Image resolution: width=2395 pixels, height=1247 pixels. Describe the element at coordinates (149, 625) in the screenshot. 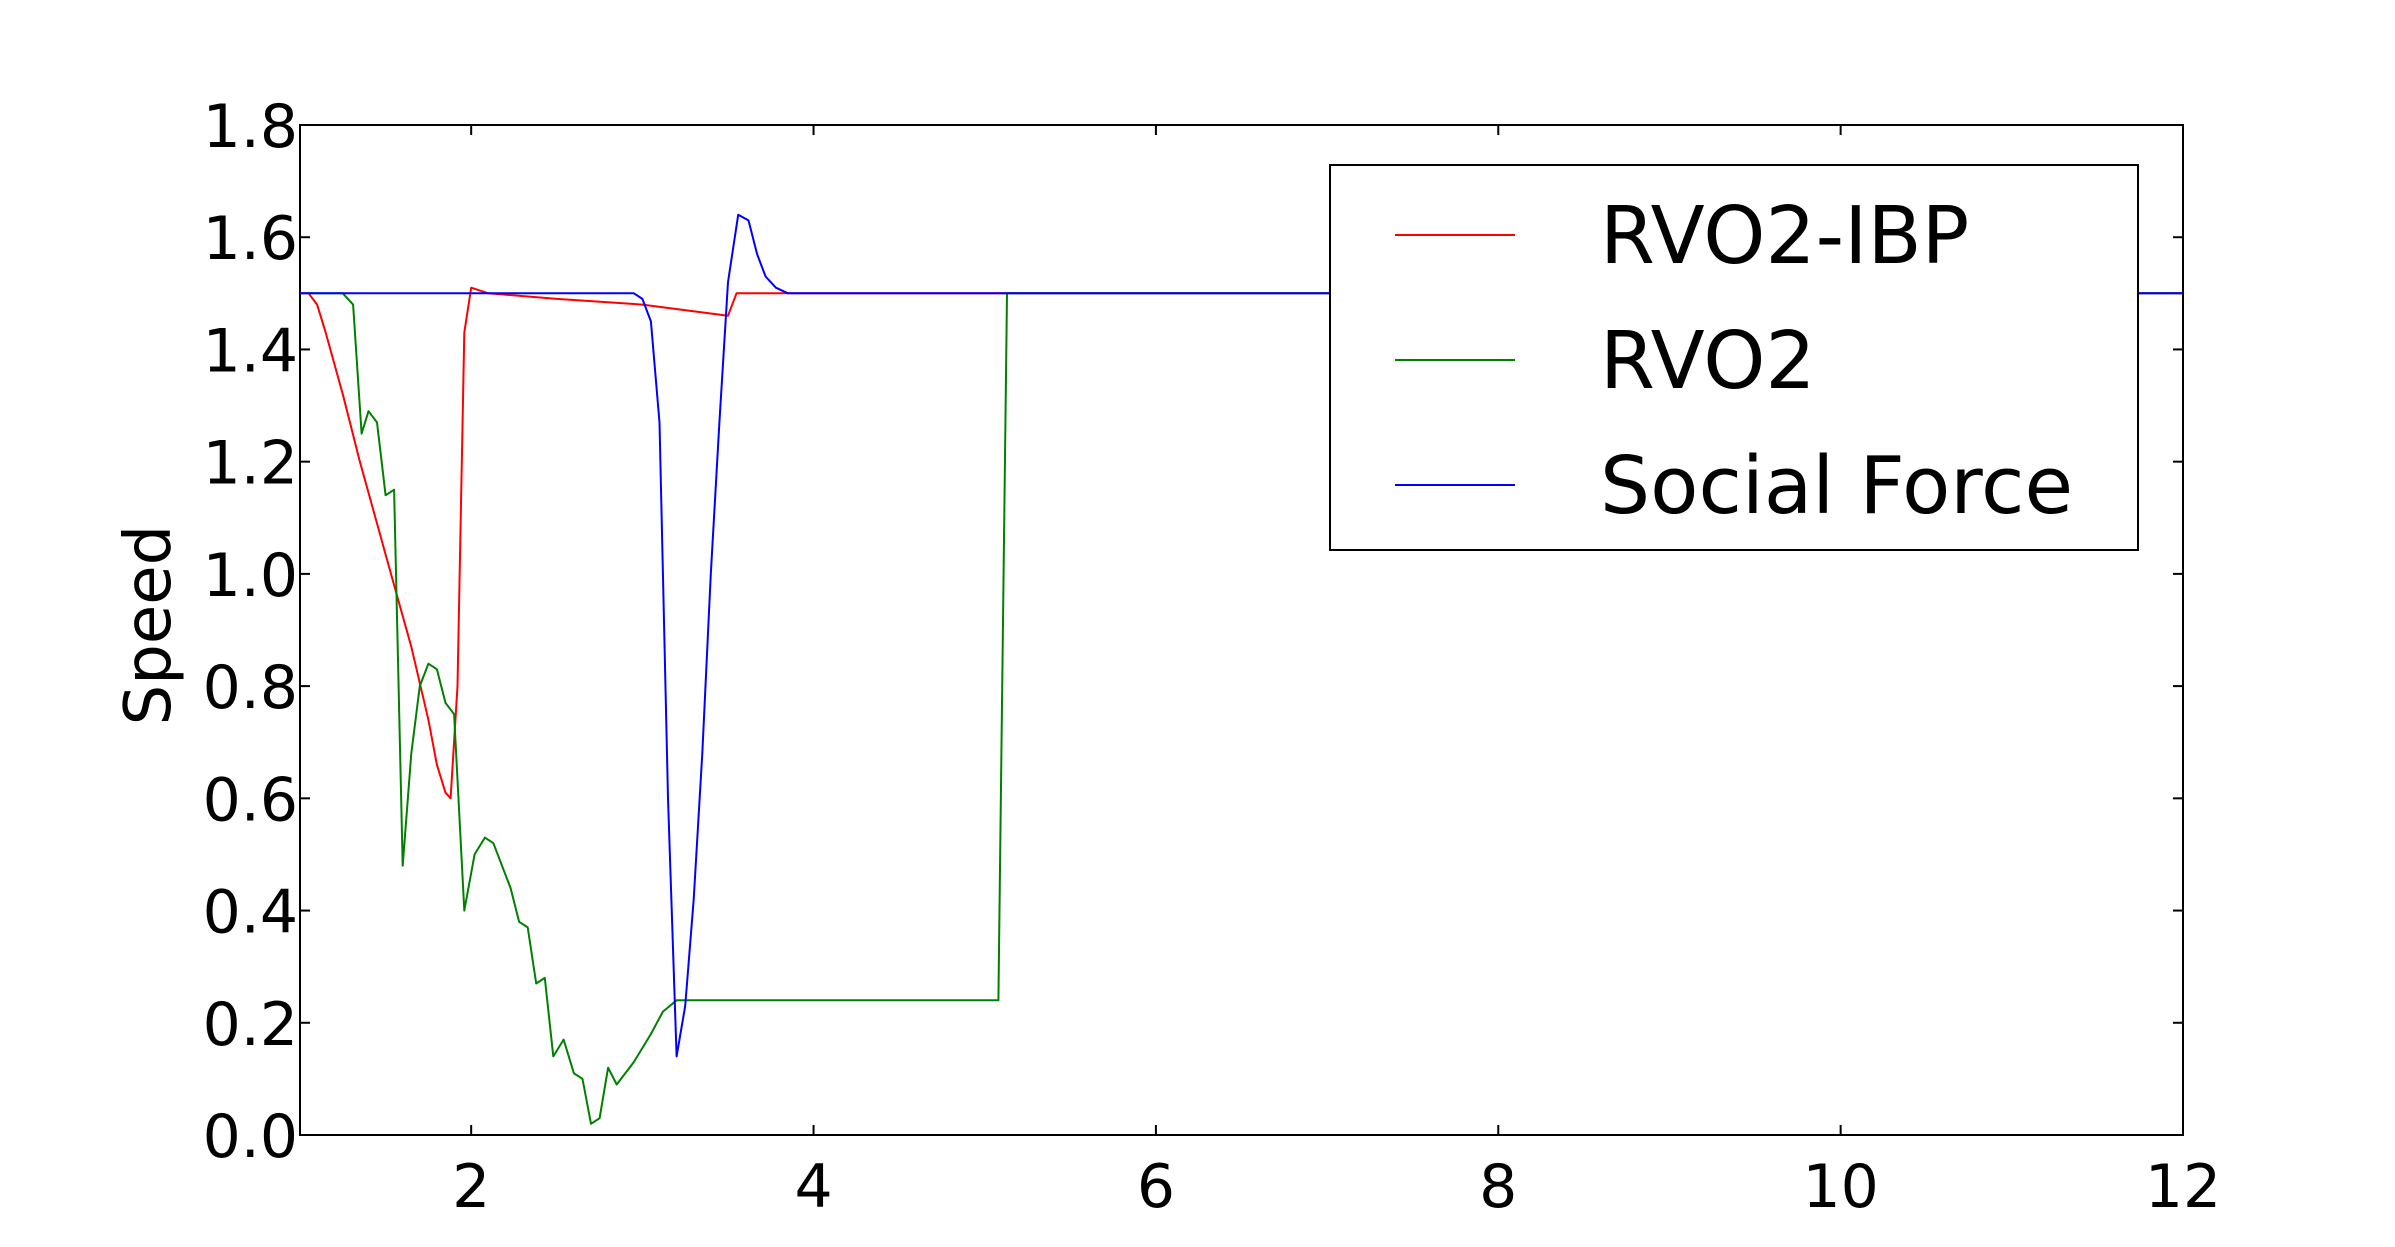

I see `y-axis-label: Speed` at that location.